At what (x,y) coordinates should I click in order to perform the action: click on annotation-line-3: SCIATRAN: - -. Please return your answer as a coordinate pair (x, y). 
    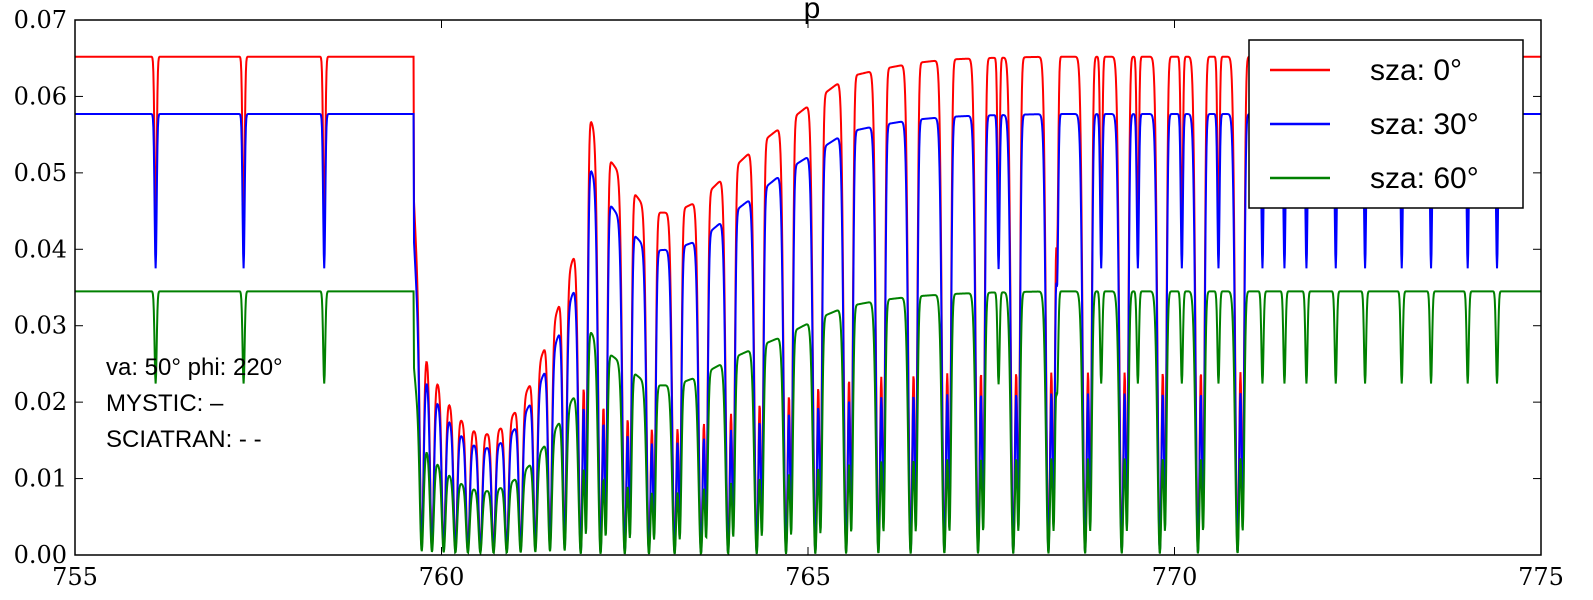
    Looking at the image, I should click on (184, 439).